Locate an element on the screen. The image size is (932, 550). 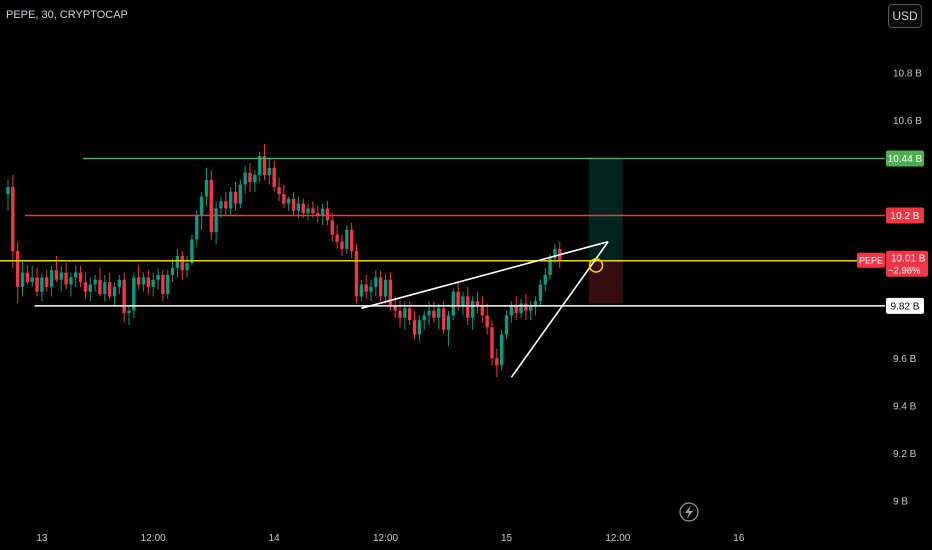
time-axis: 13 12:00 14 12:00 15 12:00 16 is located at coordinates (390, 538).